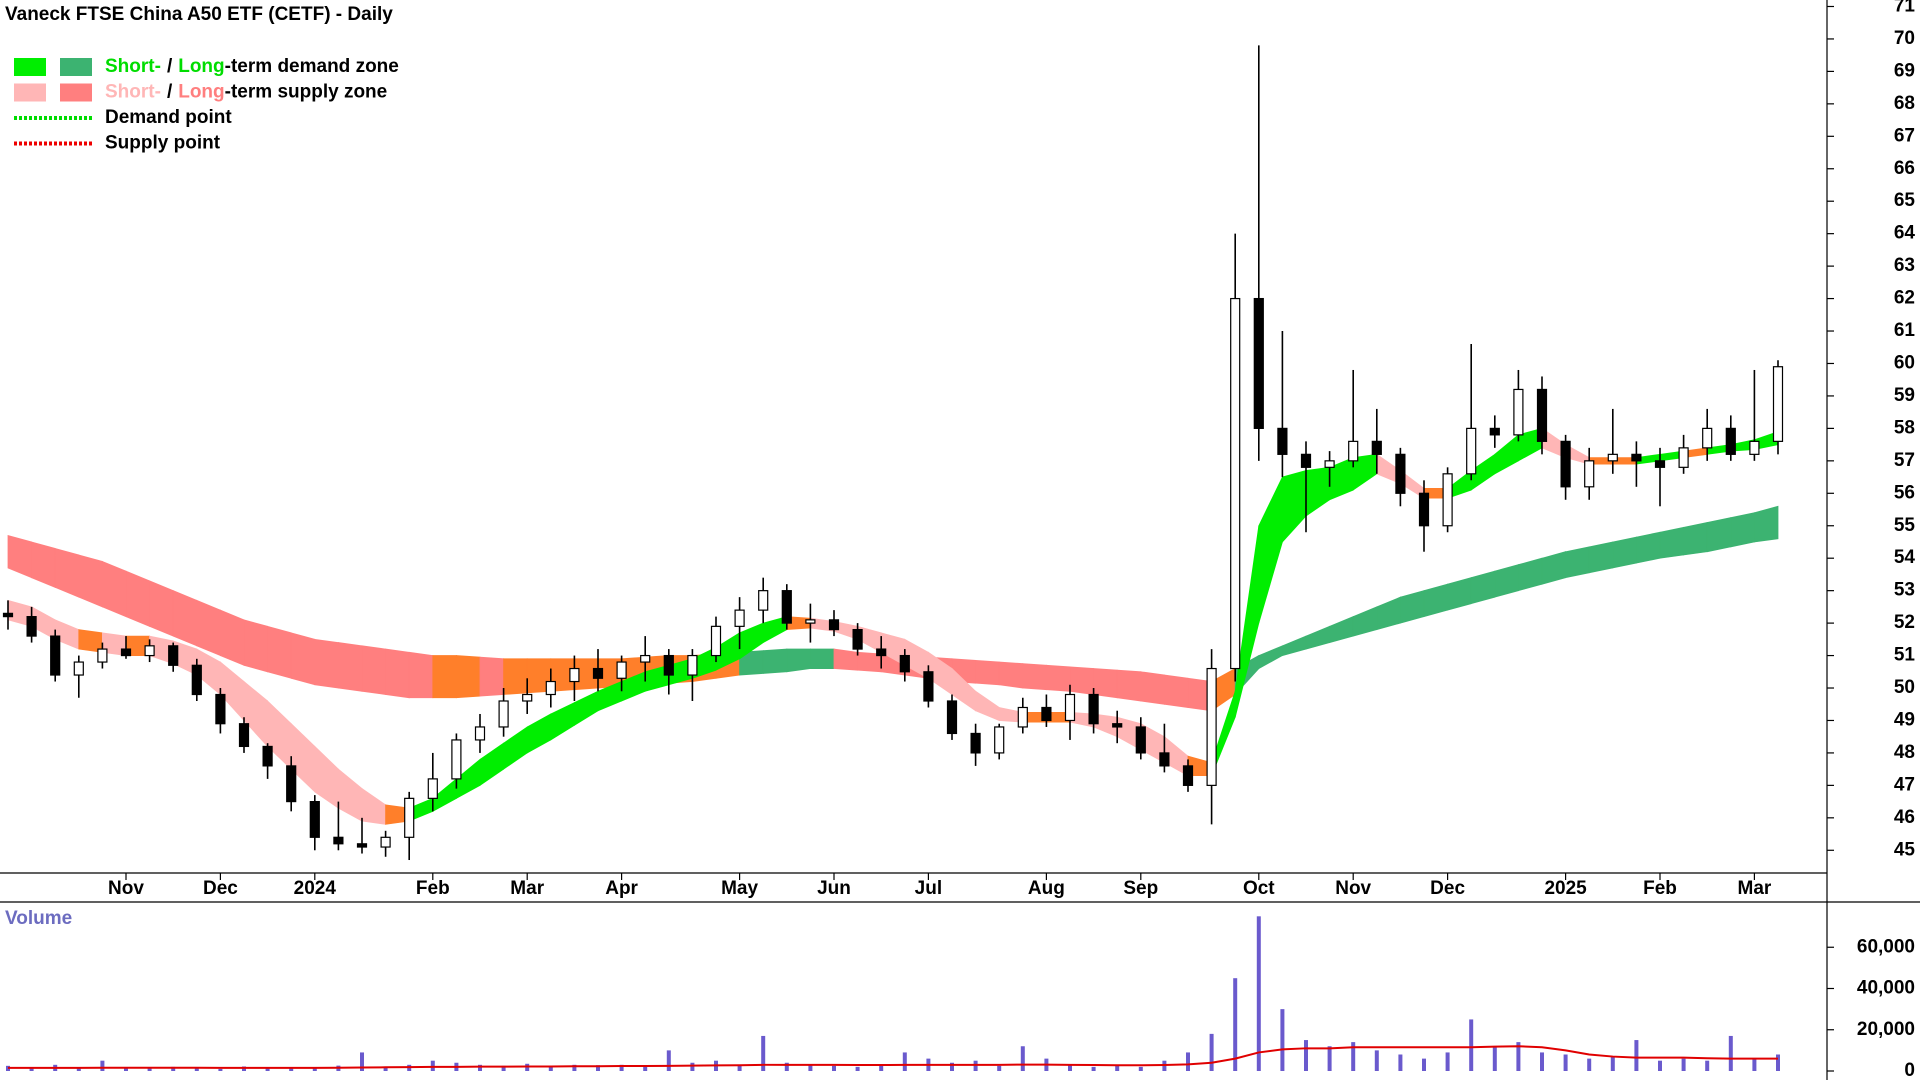 The height and width of the screenshot is (1080, 1920). Describe the element at coordinates (76, 67) in the screenshot. I see `legend-swatch` at that location.